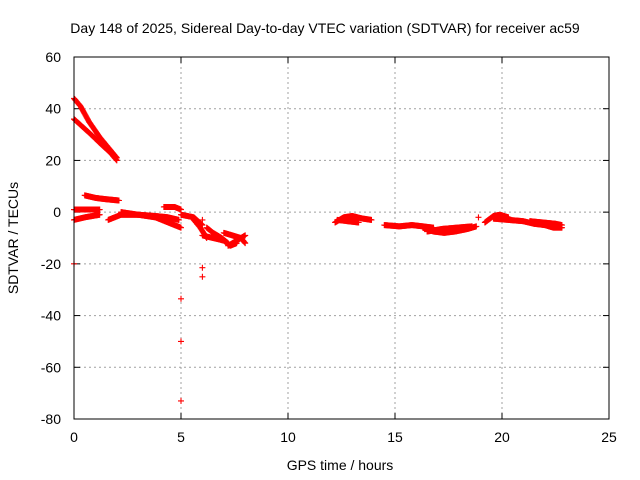 This screenshot has height=480, width=640. Describe the element at coordinates (118, 200) in the screenshot. I see `data-point-arc-a` at that location.